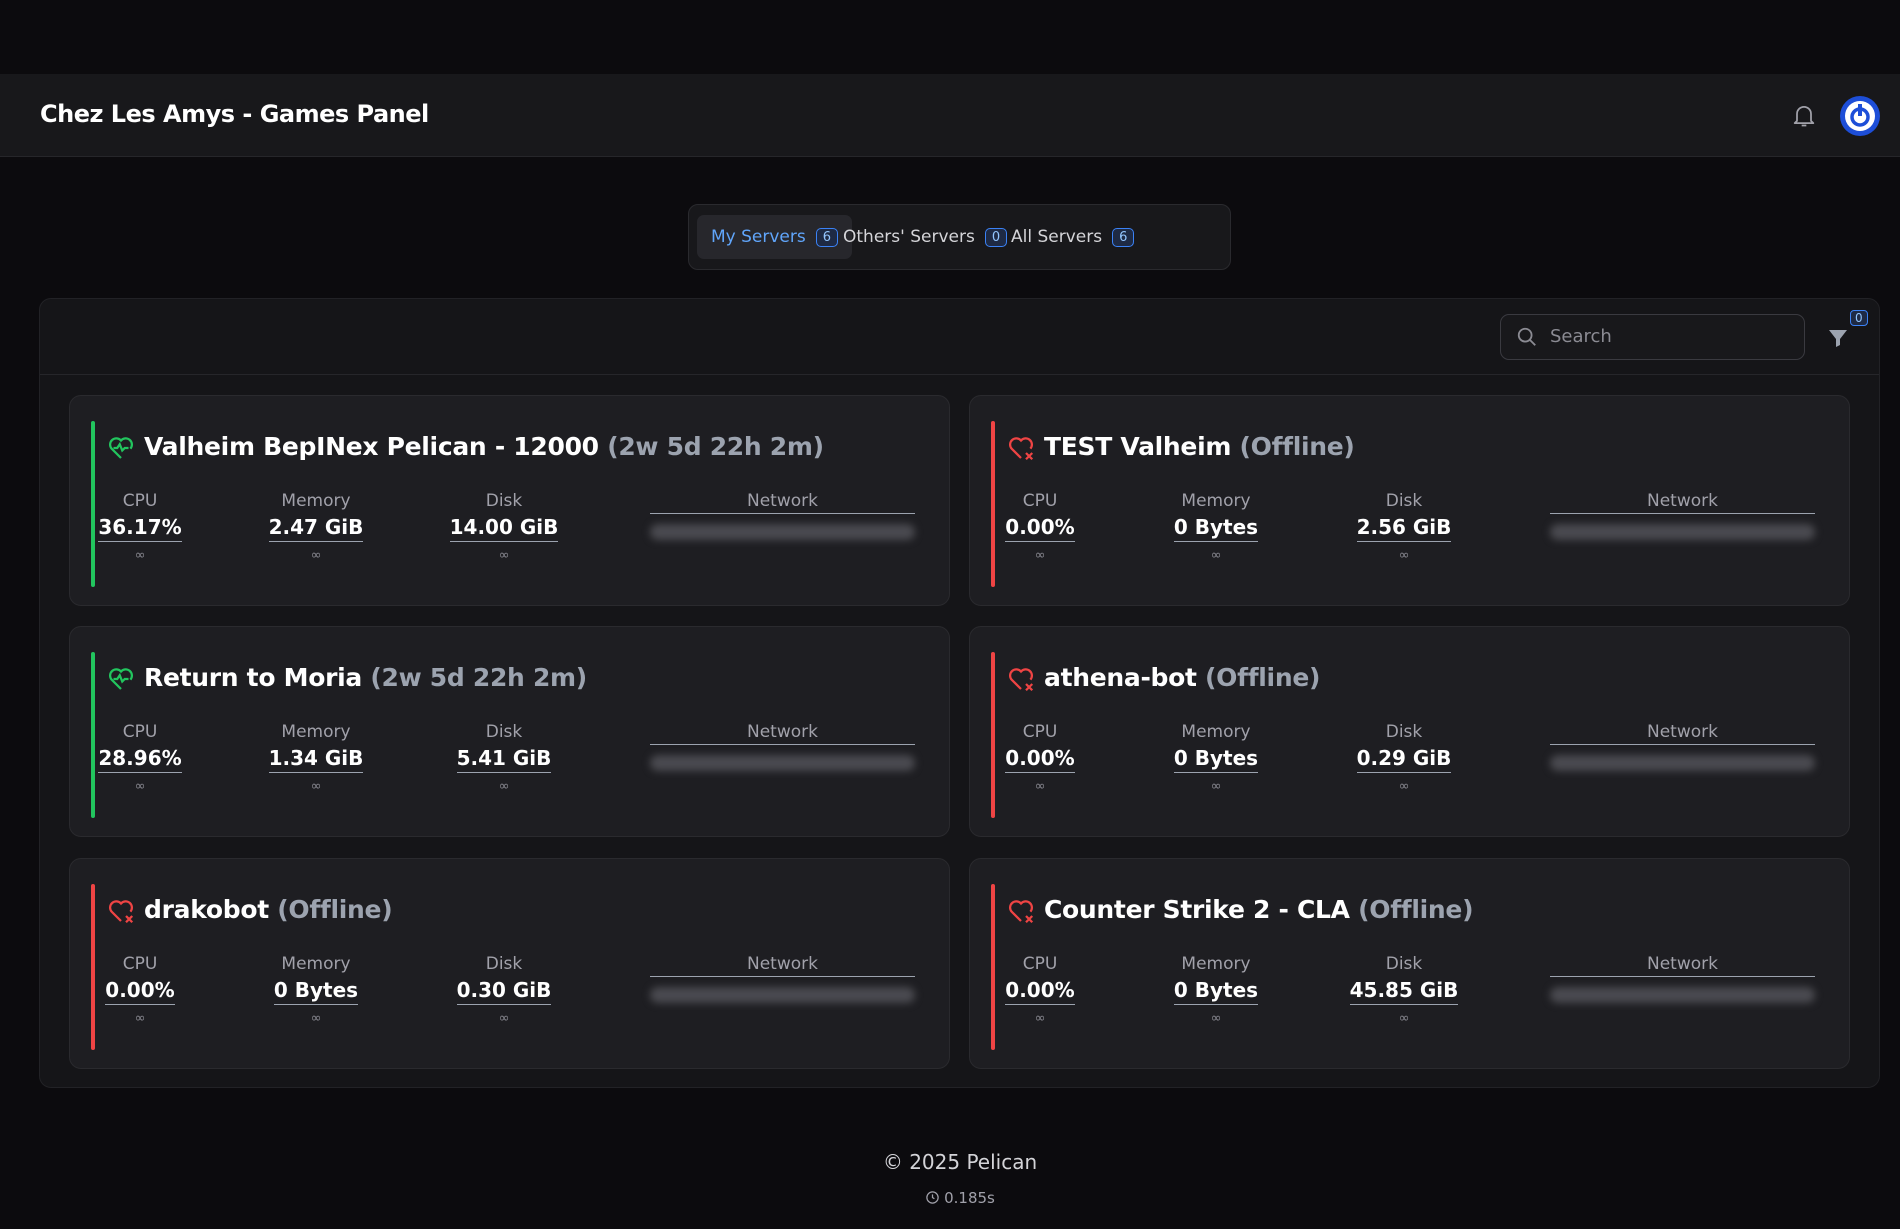 This screenshot has height=1229, width=1900. What do you see at coordinates (1057, 237) in the screenshot?
I see `tab-label: All Servers` at bounding box center [1057, 237].